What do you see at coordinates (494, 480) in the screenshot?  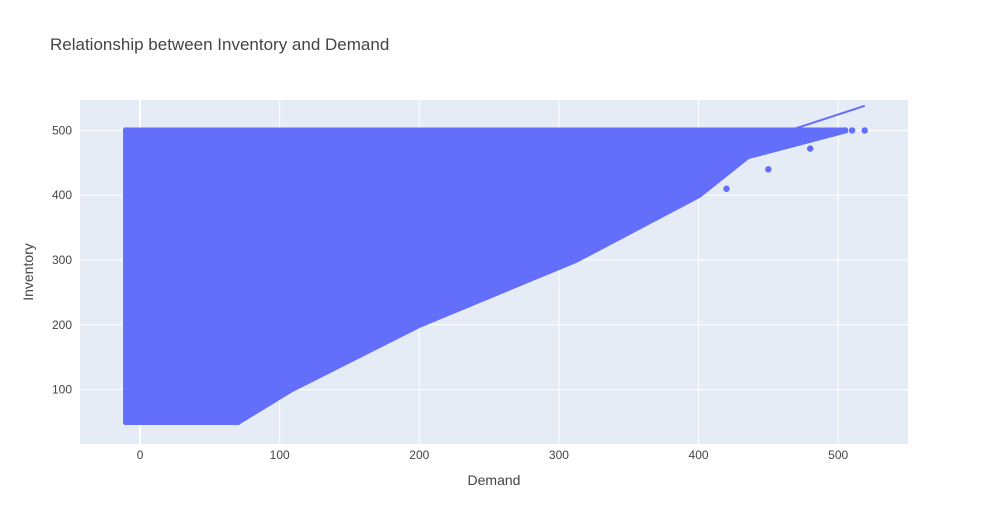 I see `x-axis-title: Demand` at bounding box center [494, 480].